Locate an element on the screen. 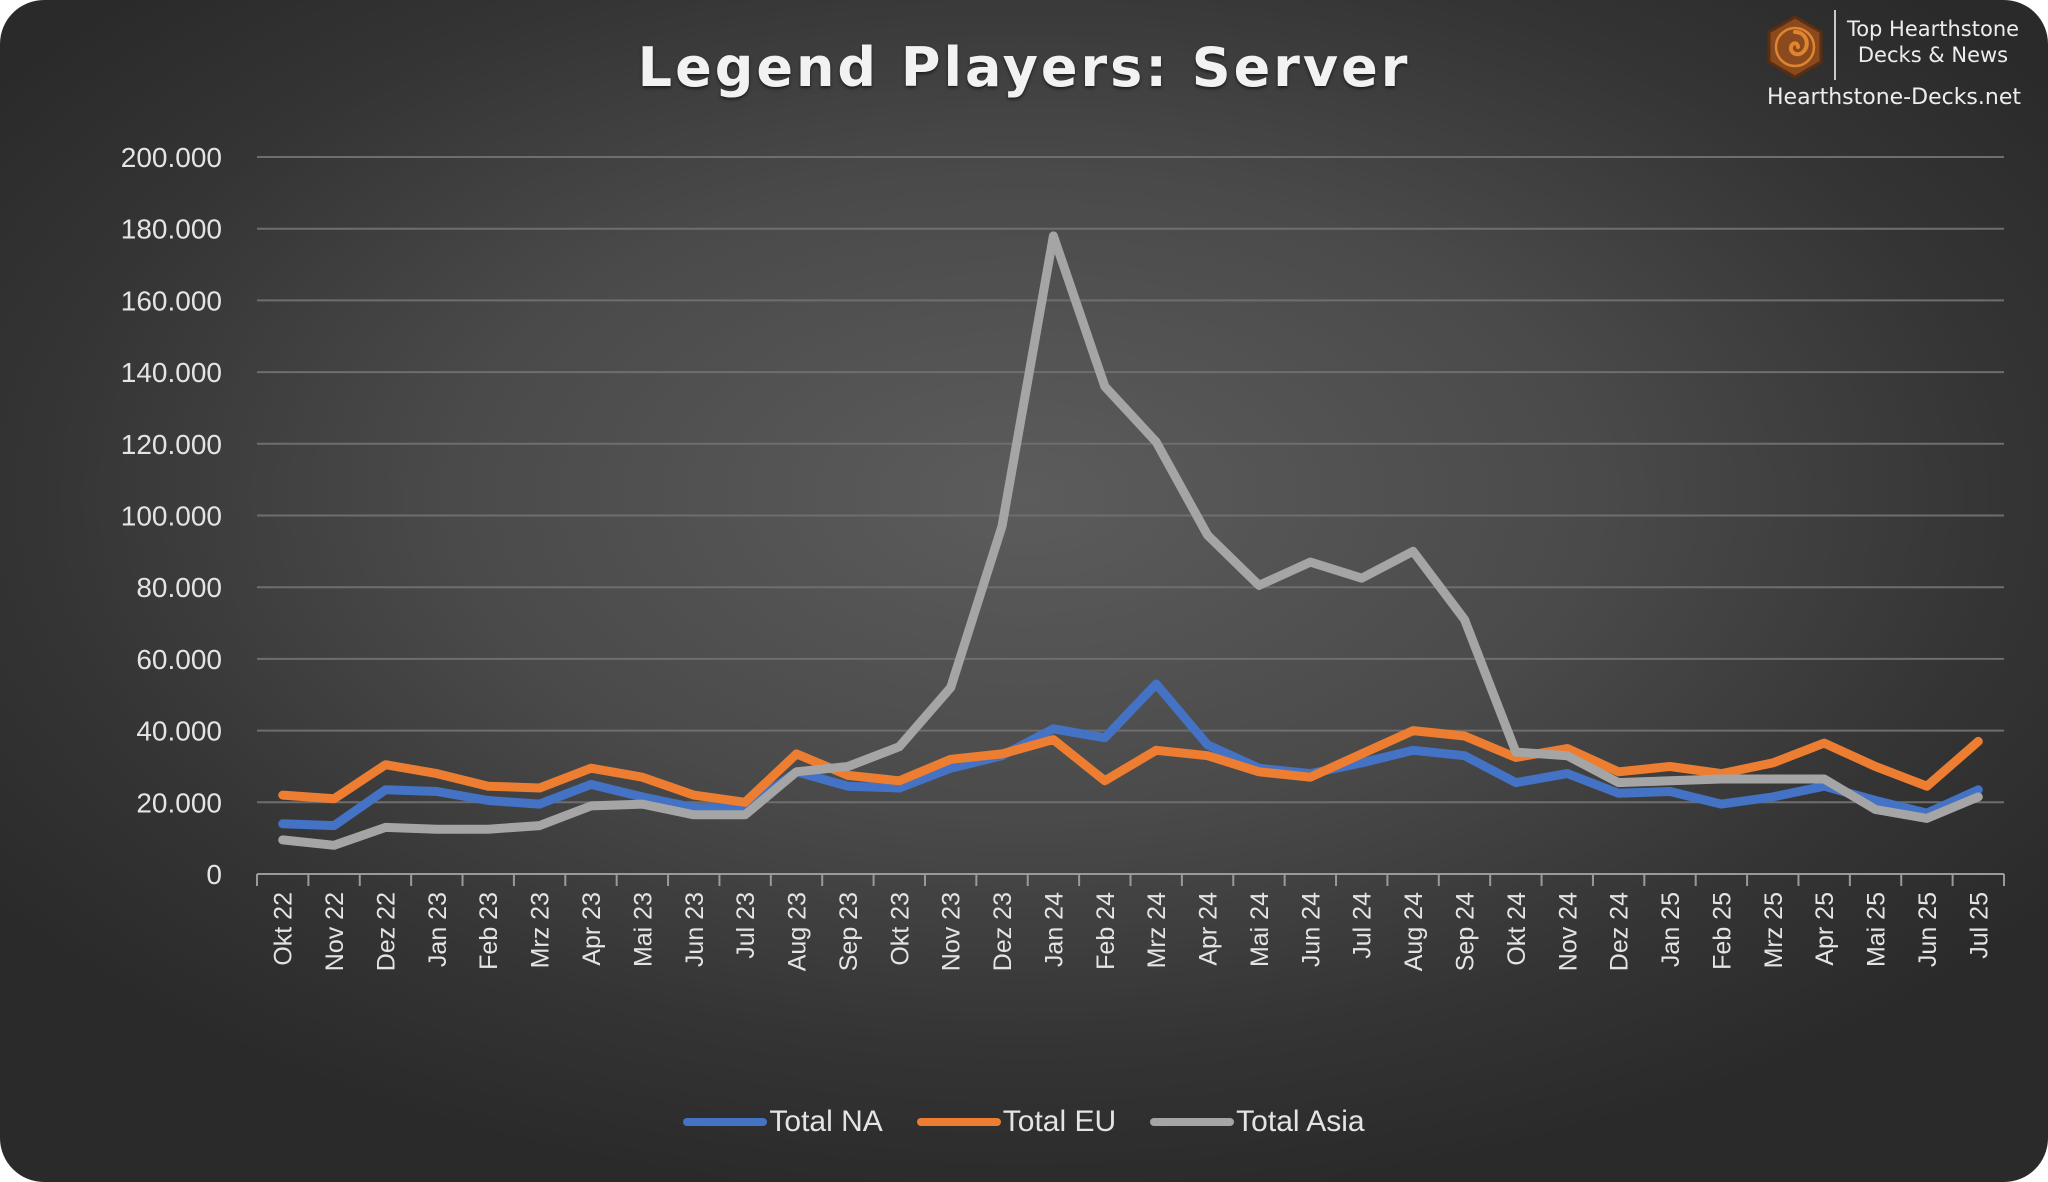 This screenshot has width=2048, height=1182. y-tick-label: 180.000 is located at coordinates (171, 229).